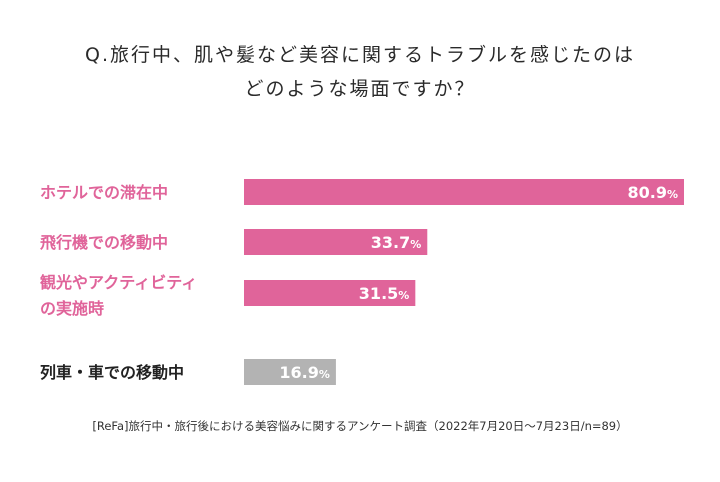  Describe the element at coordinates (360, 89) in the screenshot. I see `question-line-2: どのような場面ですか？` at that location.